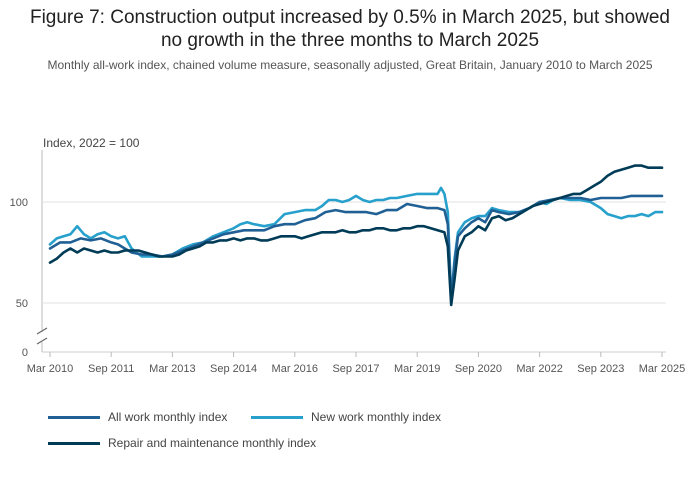  What do you see at coordinates (74, 417) in the screenshot?
I see `legend-swatch-all-work` at bounding box center [74, 417].